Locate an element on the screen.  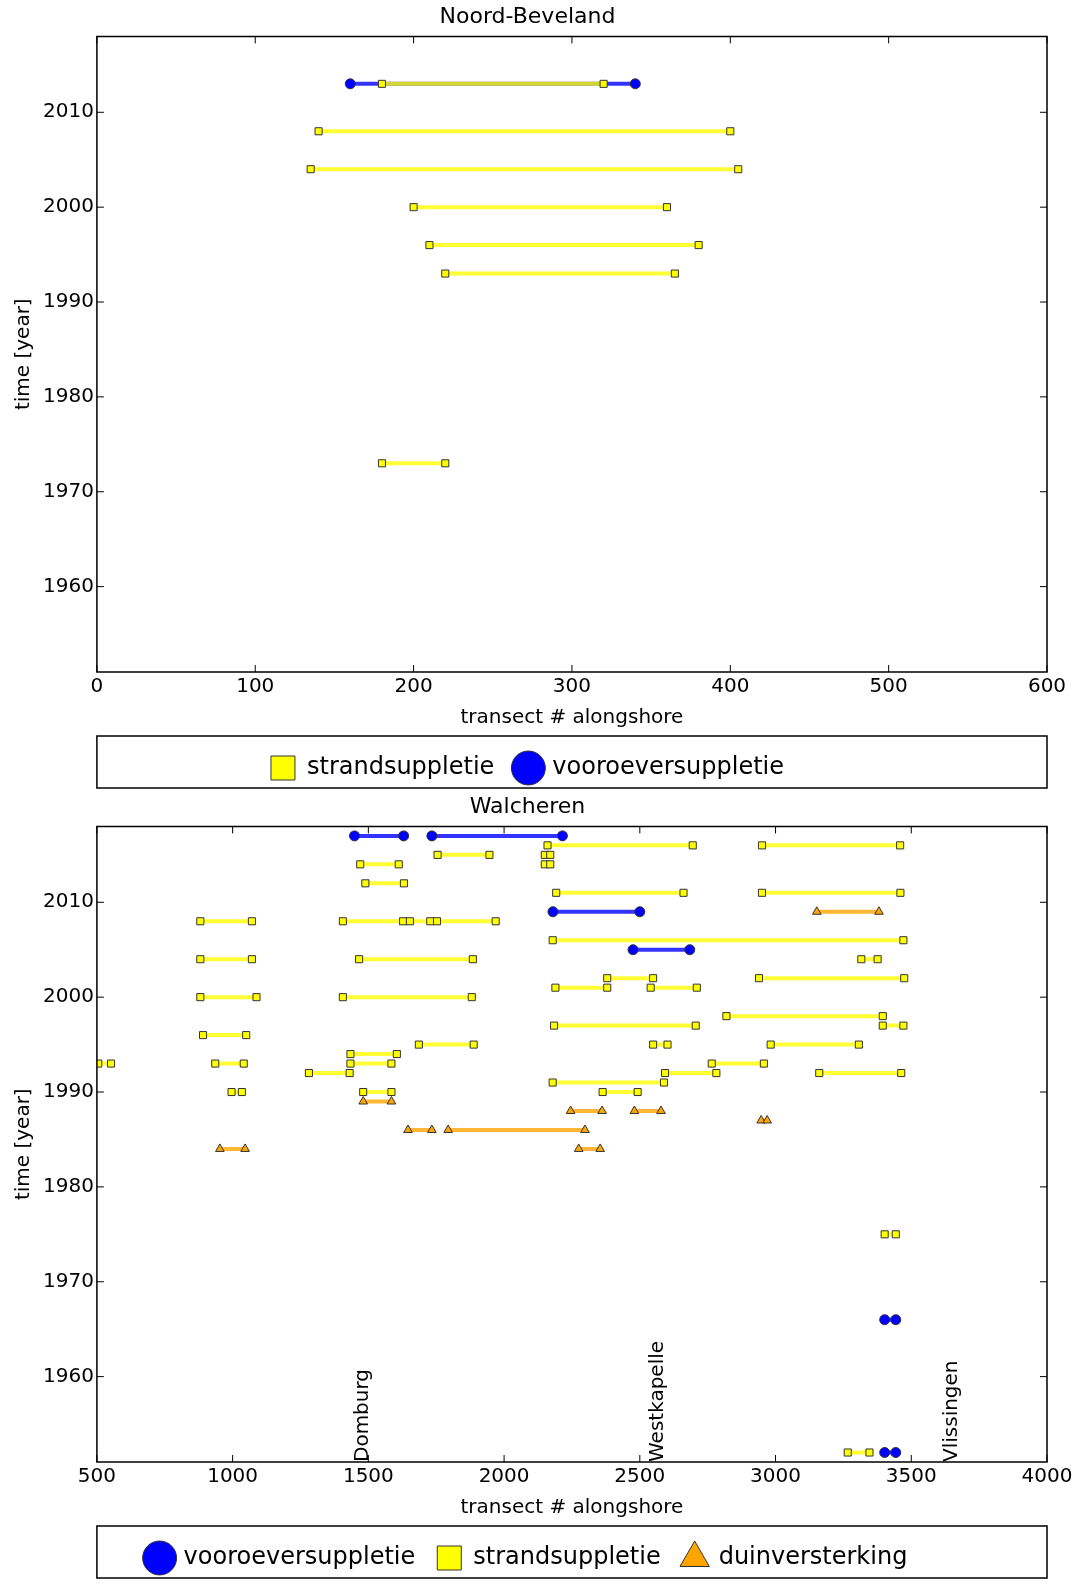
x-tick-label: 300 is located at coordinates (572, 685).